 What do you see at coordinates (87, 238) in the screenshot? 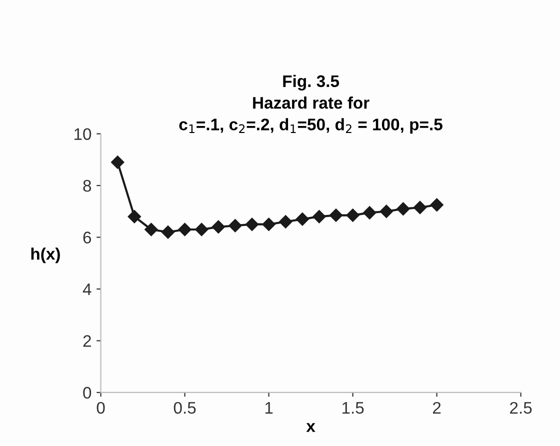
I see `y-tick-label: 6` at bounding box center [87, 238].